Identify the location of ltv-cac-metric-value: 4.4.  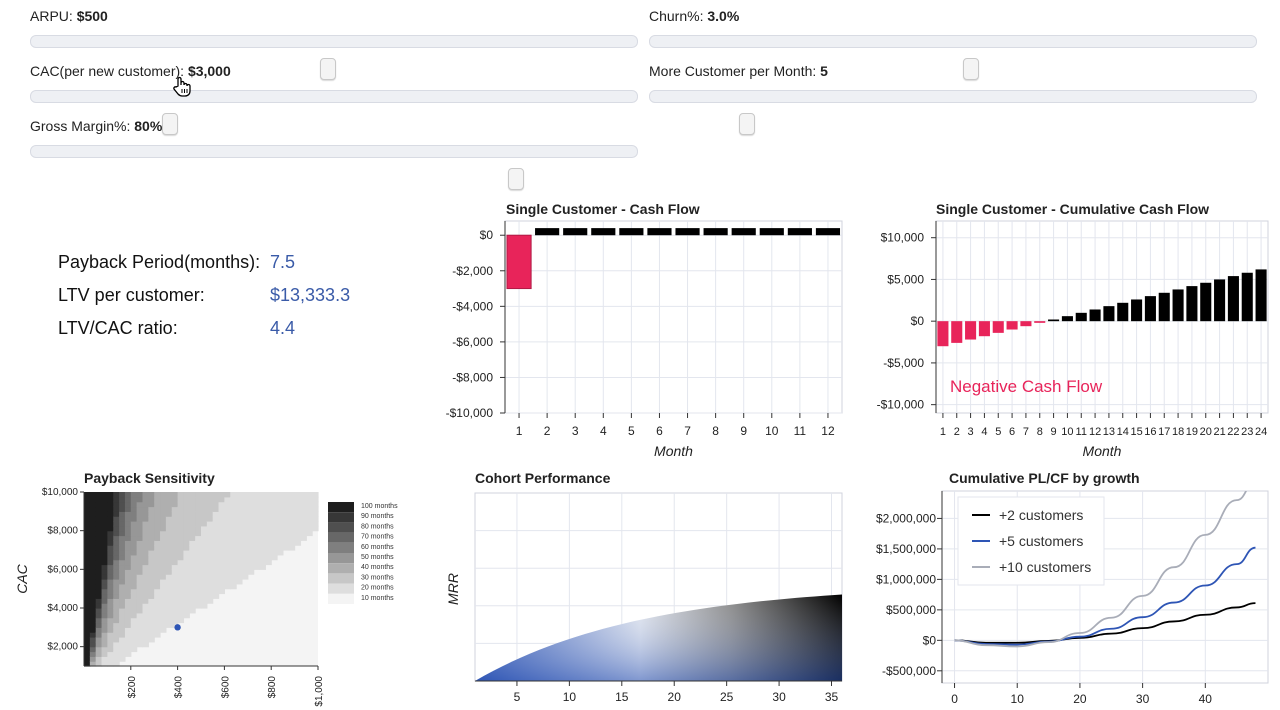
(283, 328).